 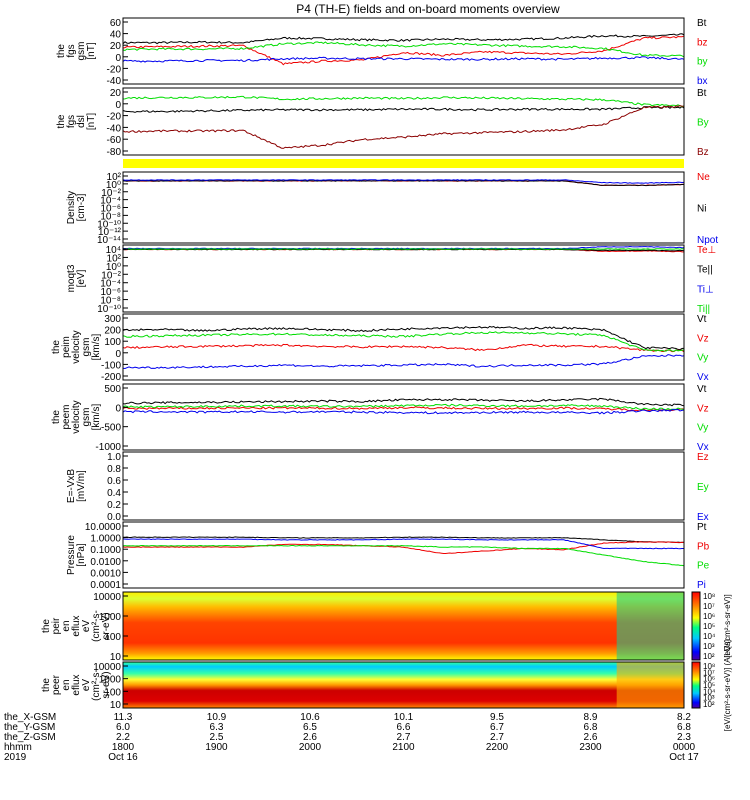 I want to click on moms-tick-label: 10⁻¹⁰, so click(x=109, y=309).